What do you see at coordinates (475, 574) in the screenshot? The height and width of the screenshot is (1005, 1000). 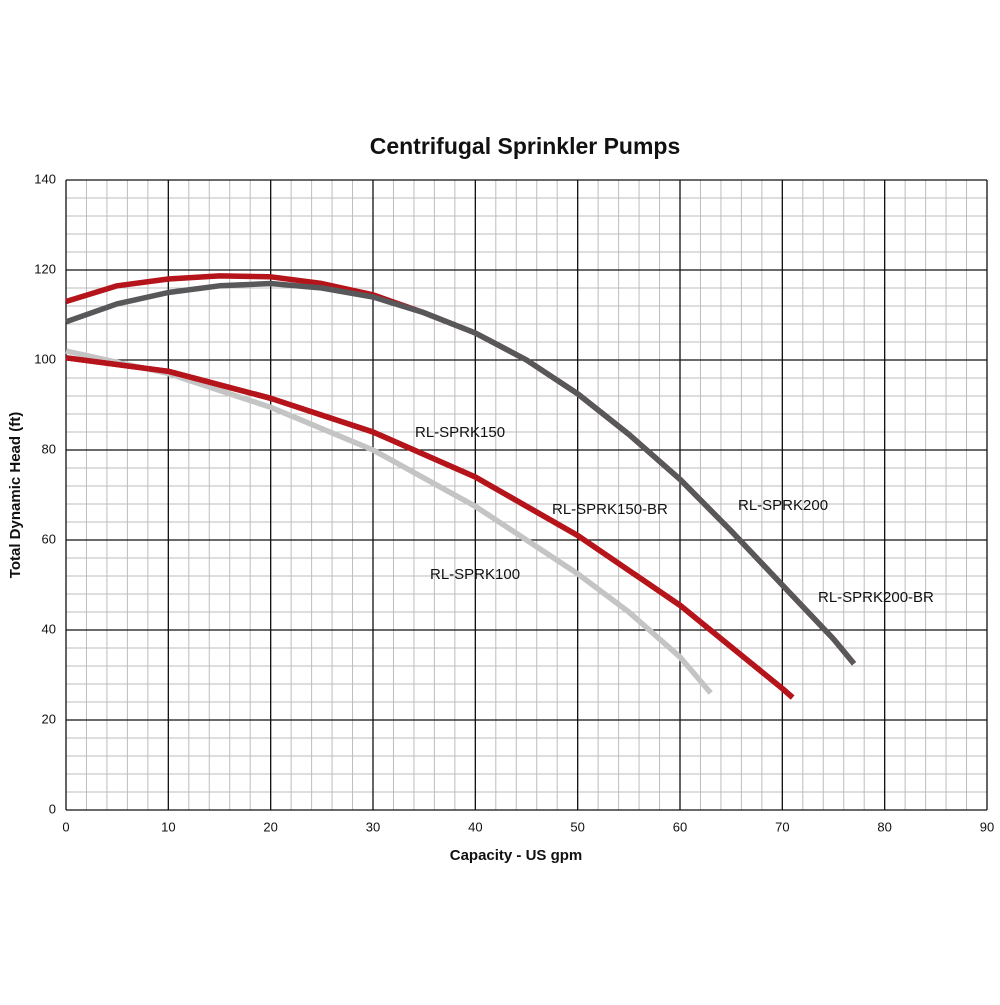 I see `curve-label: RL-SPRK100` at bounding box center [475, 574].